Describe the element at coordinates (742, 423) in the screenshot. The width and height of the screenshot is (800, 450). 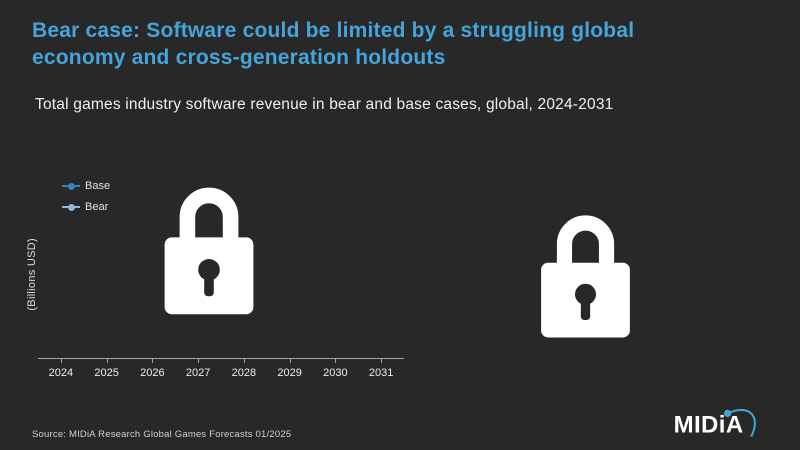
I see `logo-arc` at that location.